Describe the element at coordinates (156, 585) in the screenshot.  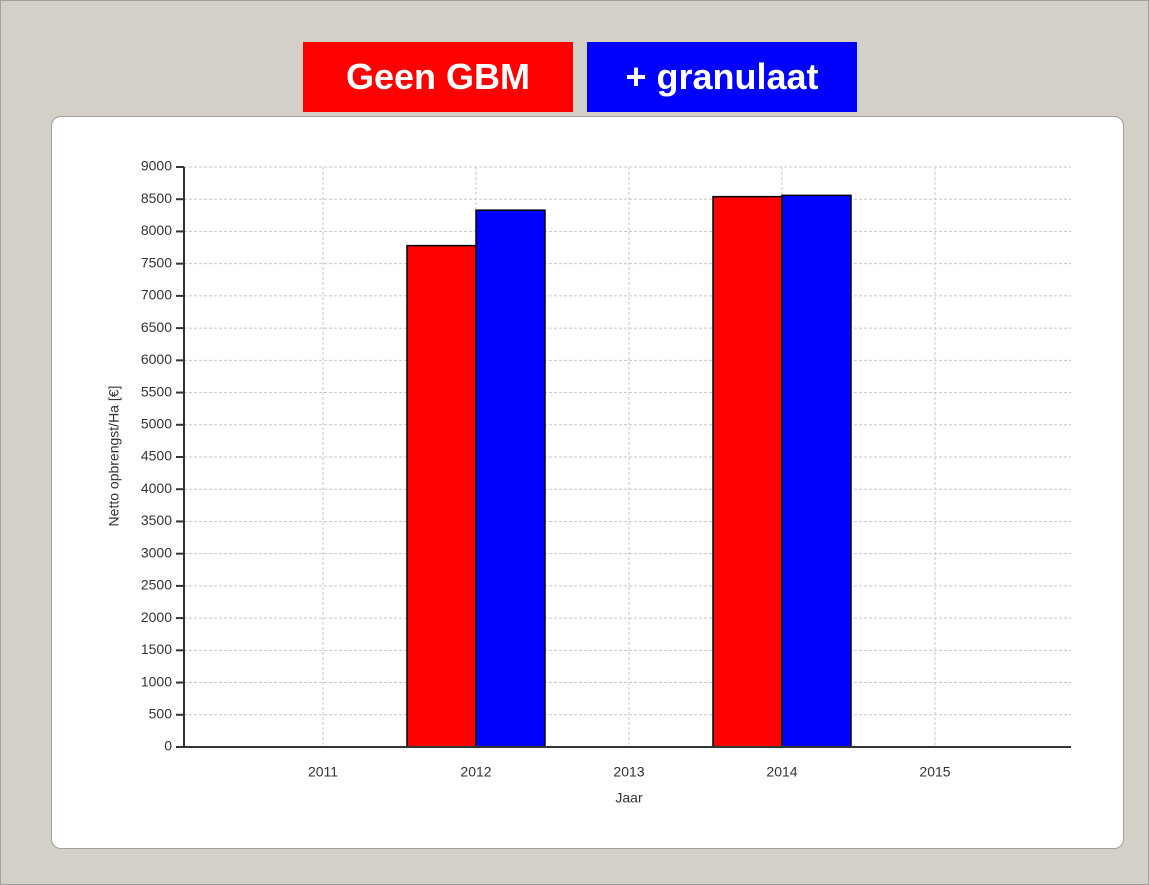
I see `y-tick-label: 2500` at that location.